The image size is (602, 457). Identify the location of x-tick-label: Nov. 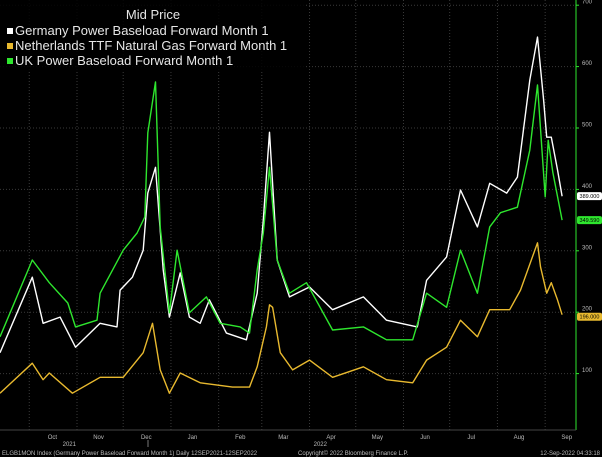
(98, 438).